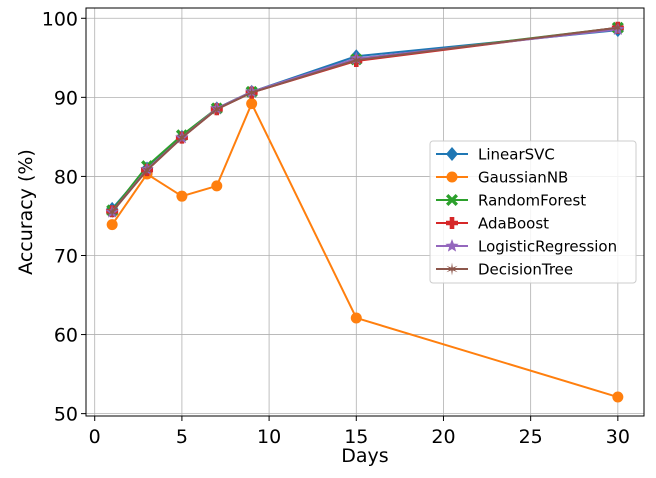 The width and height of the screenshot is (656, 478). I want to click on y-tick-label: 70, so click(66, 256).